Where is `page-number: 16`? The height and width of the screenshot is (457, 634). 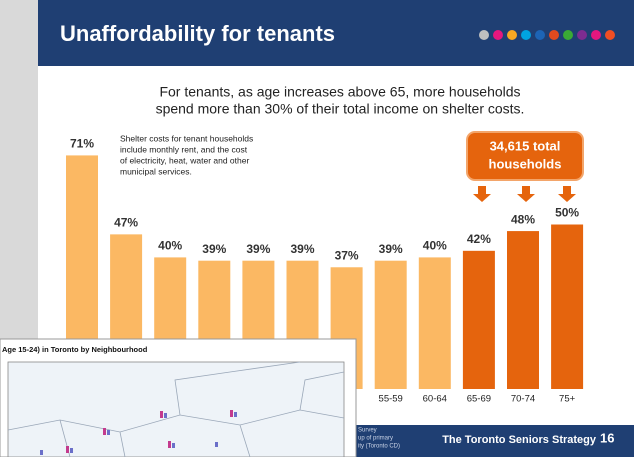
page-number: 16 is located at coordinates (607, 437).